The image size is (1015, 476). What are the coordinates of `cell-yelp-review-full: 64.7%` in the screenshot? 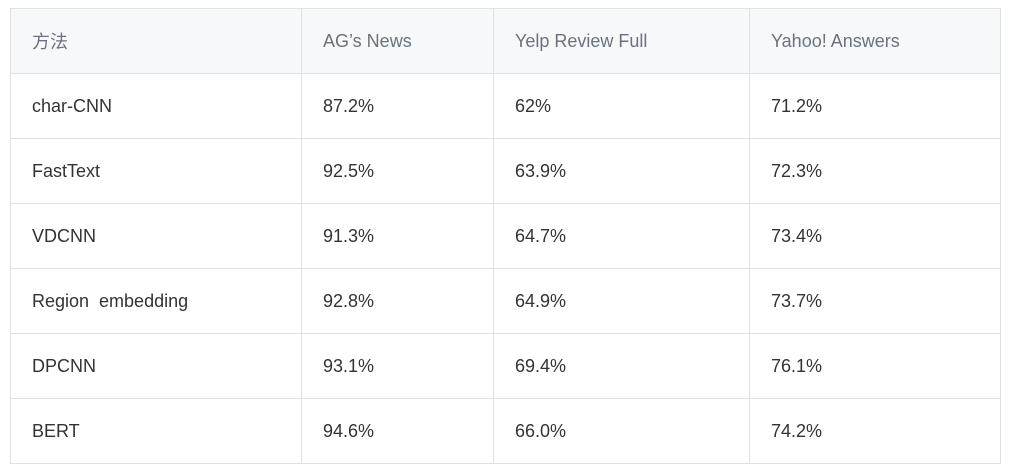 It's located at (621, 236).